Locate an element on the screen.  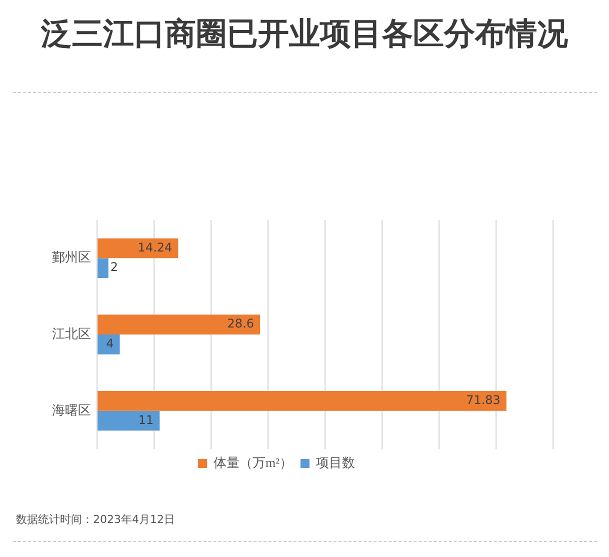
text: 数据统计时间：2023年4月12日 is located at coordinates (95, 520).